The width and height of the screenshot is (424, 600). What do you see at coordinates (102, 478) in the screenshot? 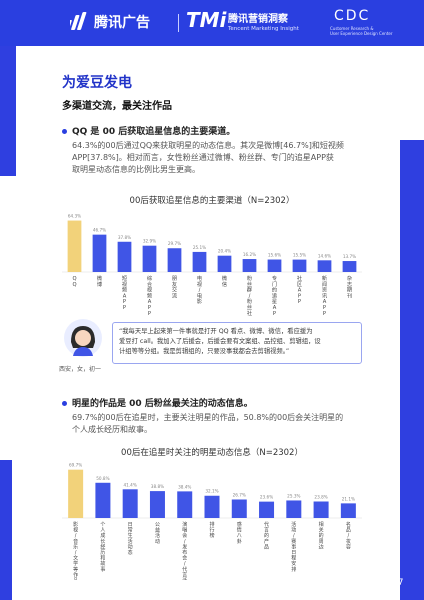
I see `chart-data-label: 50.8%` at bounding box center [102, 478].